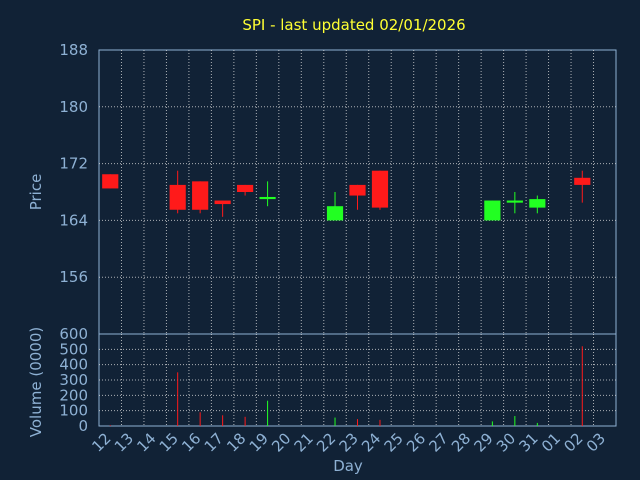  I want to click on volume-tick-label: 0, so click(83, 426).